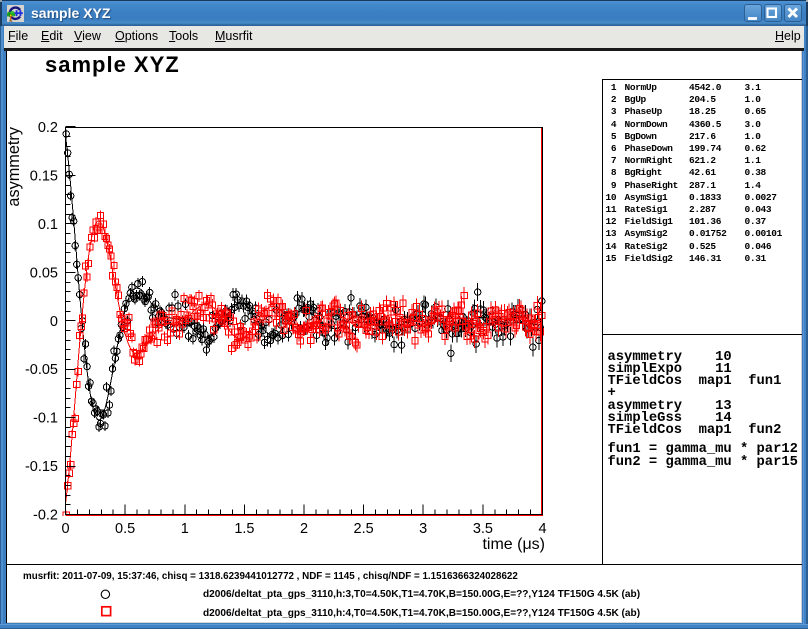  I want to click on svg-text: time (μs), so click(513, 544).